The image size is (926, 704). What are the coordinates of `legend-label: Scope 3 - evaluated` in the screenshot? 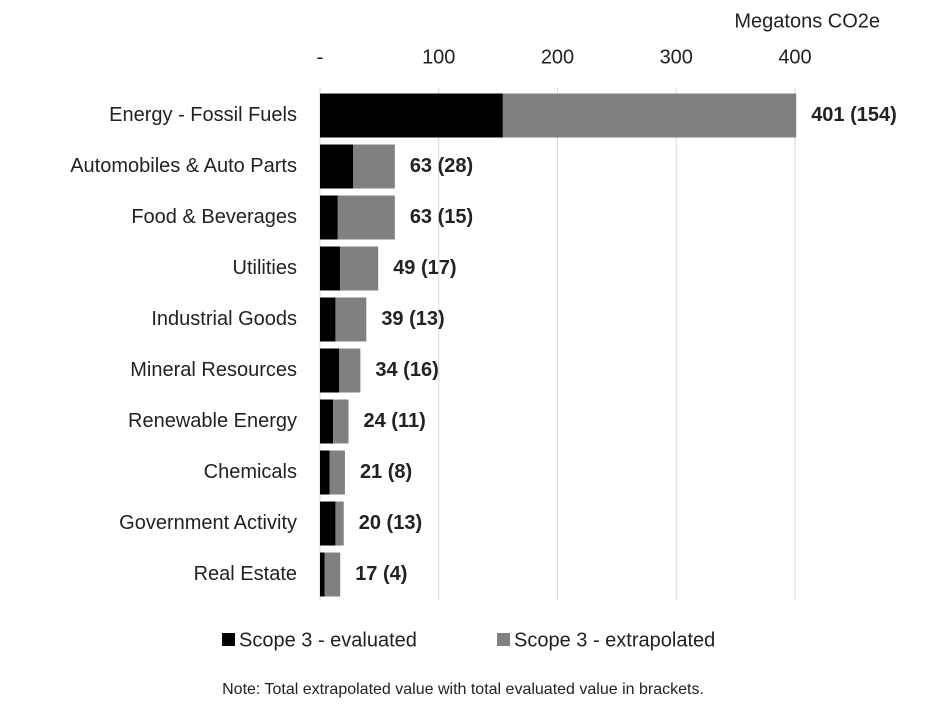 It's located at (328, 640).